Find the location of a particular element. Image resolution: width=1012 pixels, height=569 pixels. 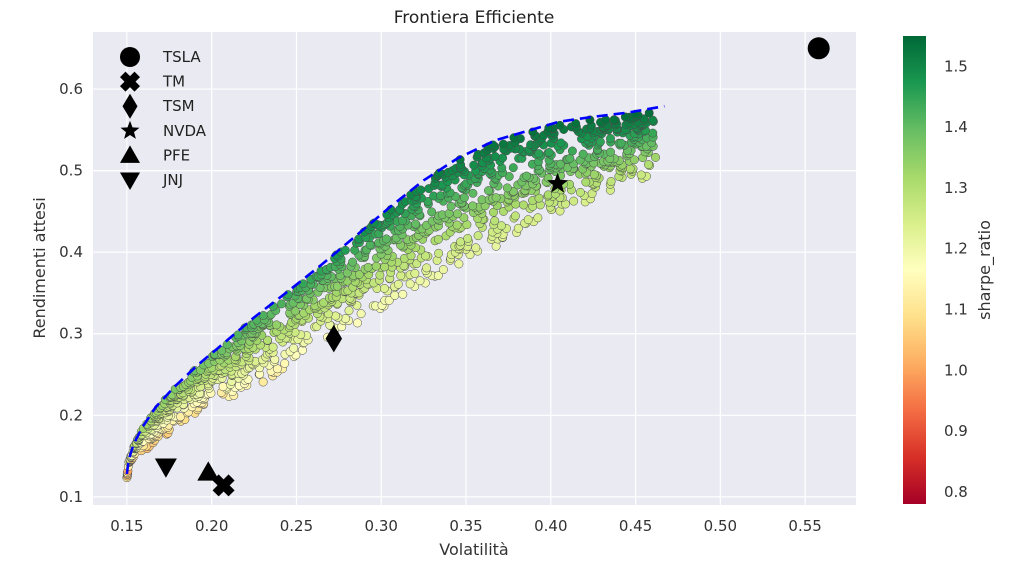

x-tick-label: 0.40 is located at coordinates (550, 526).